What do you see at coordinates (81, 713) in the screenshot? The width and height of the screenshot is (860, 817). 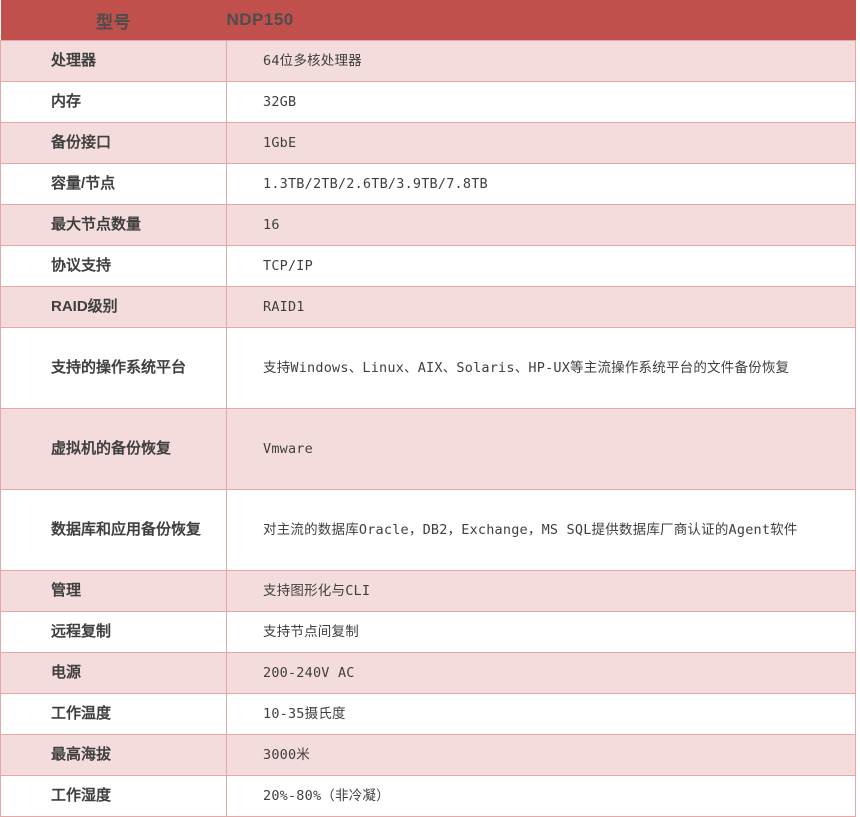 I see `spec-label-text: 工作温度` at bounding box center [81, 713].